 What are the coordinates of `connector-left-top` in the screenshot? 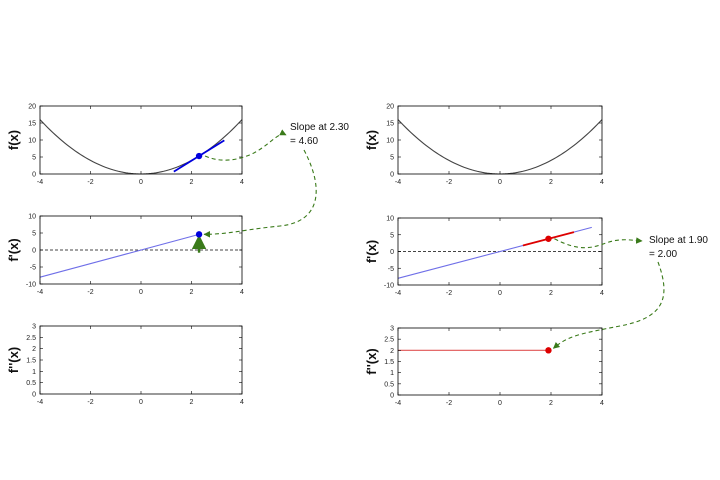 It's located at (245, 145).